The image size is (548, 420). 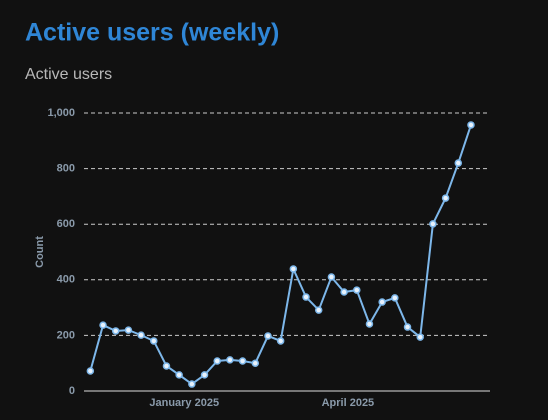 I want to click on y-tick-label: 200, so click(x=66, y=335).